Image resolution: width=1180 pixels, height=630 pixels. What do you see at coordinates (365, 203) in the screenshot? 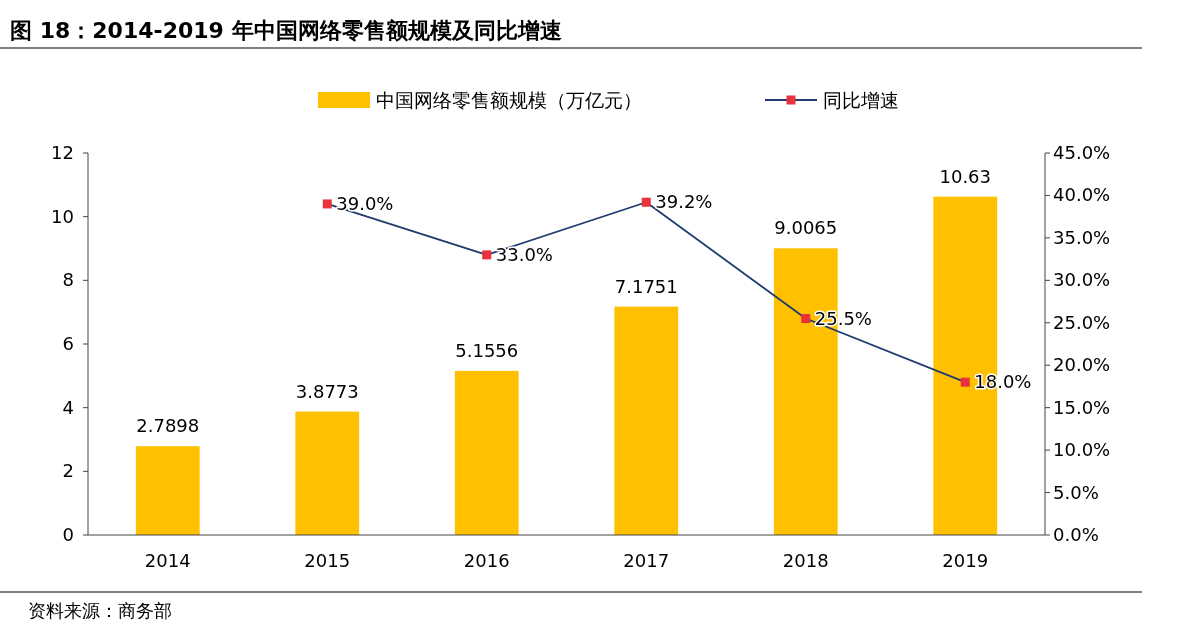
I see `data-label: 39.0%` at bounding box center [365, 203].